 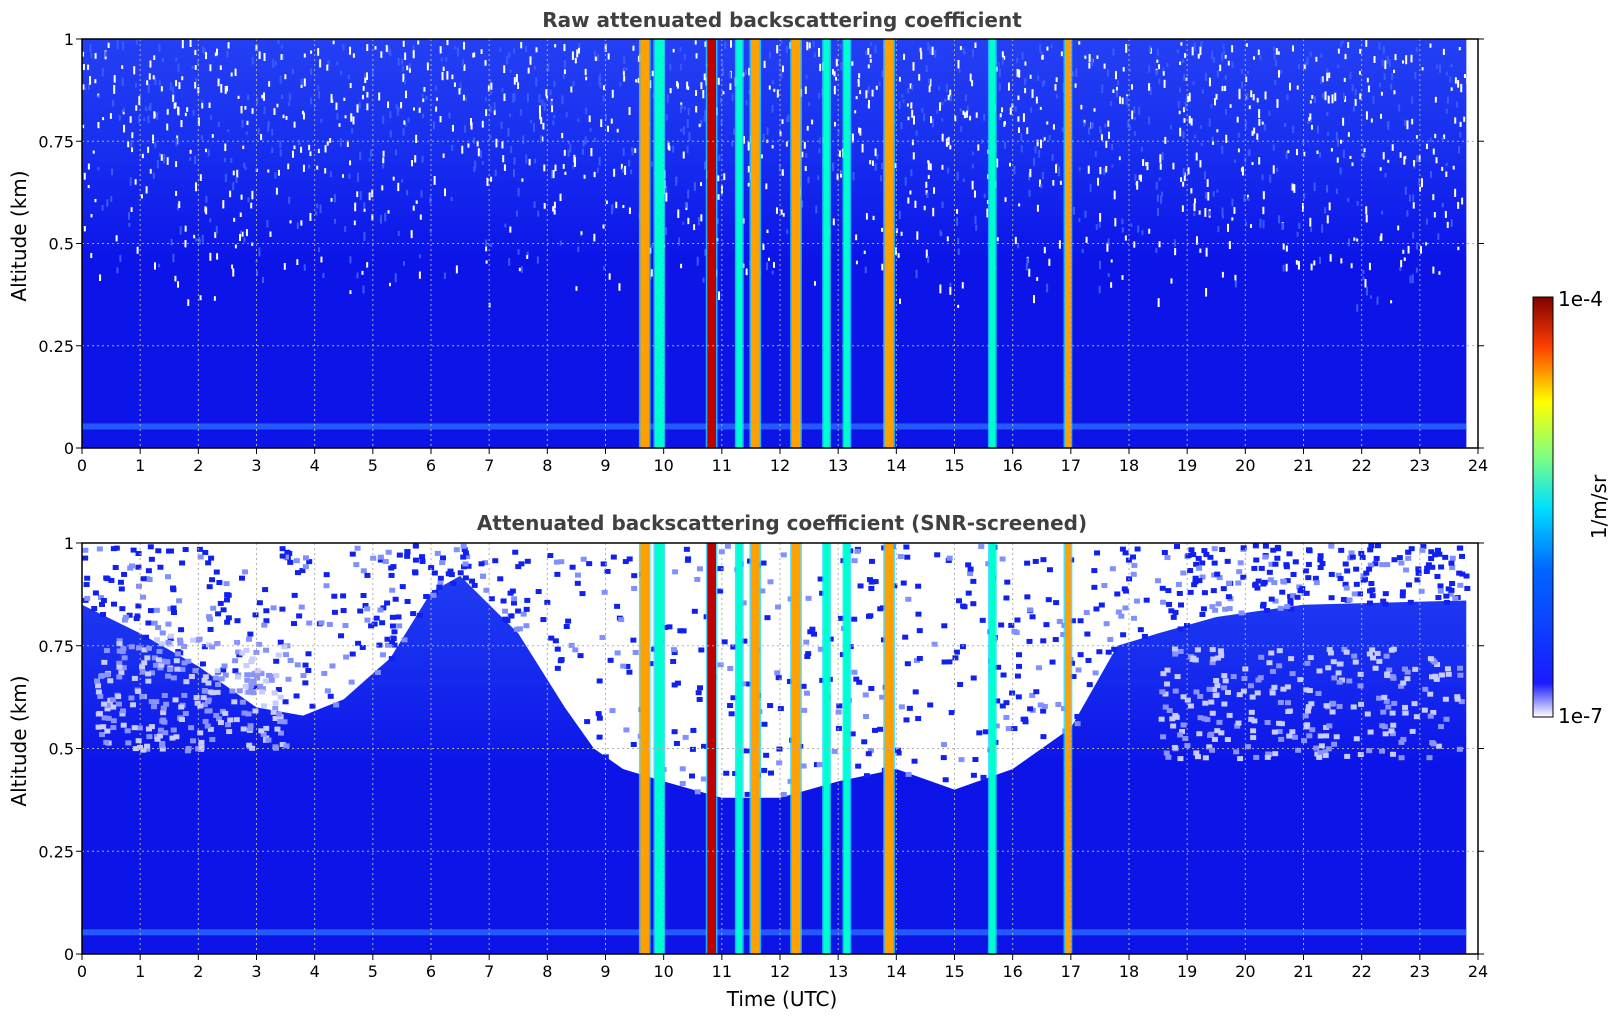 I want to click on y-tick-label: 0.5, so click(x=61, y=244).